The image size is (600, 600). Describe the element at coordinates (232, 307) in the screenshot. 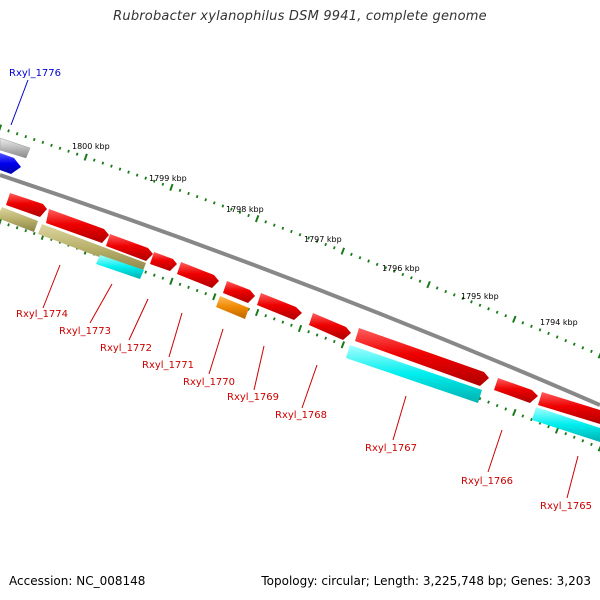

I see `orange-feature` at that location.